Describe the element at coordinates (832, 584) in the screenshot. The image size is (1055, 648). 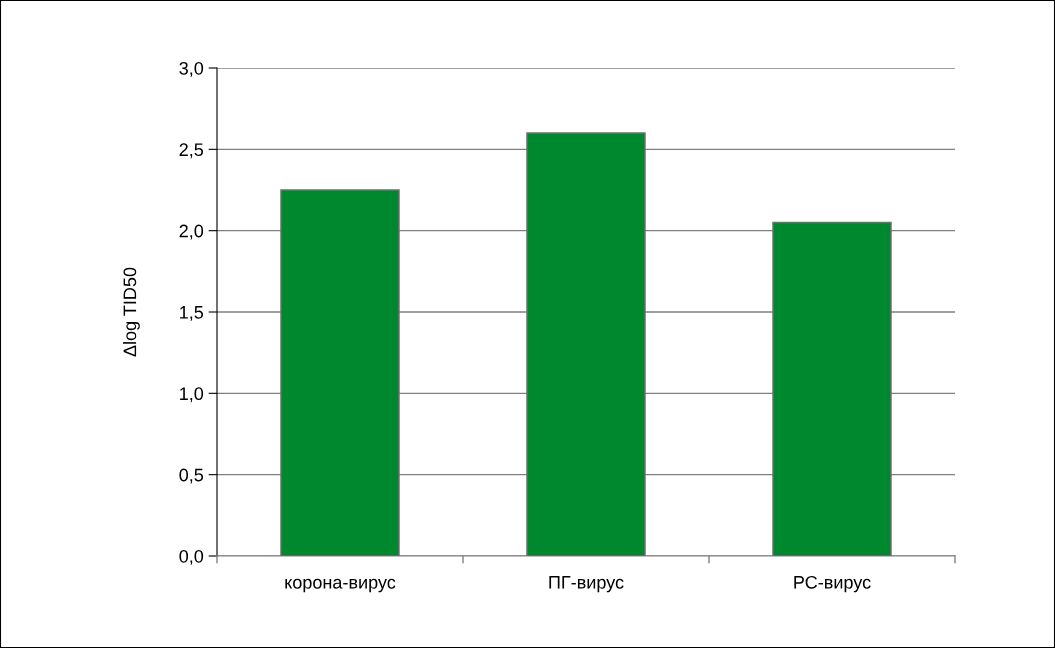
I see `x-tick-label: РС-вирус` at that location.